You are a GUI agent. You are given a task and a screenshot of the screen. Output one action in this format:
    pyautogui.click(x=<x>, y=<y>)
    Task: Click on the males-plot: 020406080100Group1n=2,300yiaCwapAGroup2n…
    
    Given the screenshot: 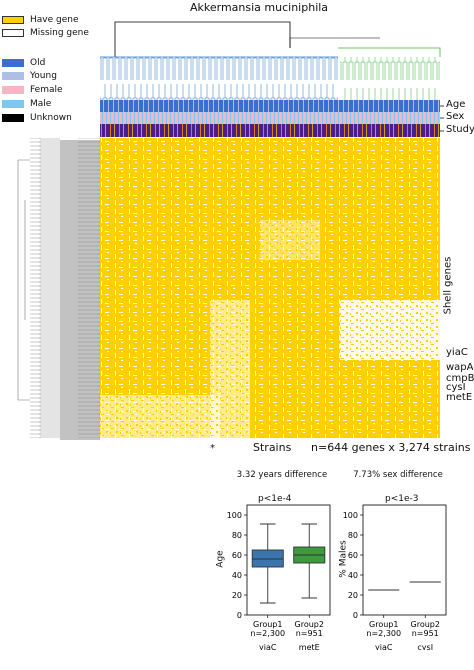 What is the action you would take?
    pyautogui.click(x=395, y=577)
    